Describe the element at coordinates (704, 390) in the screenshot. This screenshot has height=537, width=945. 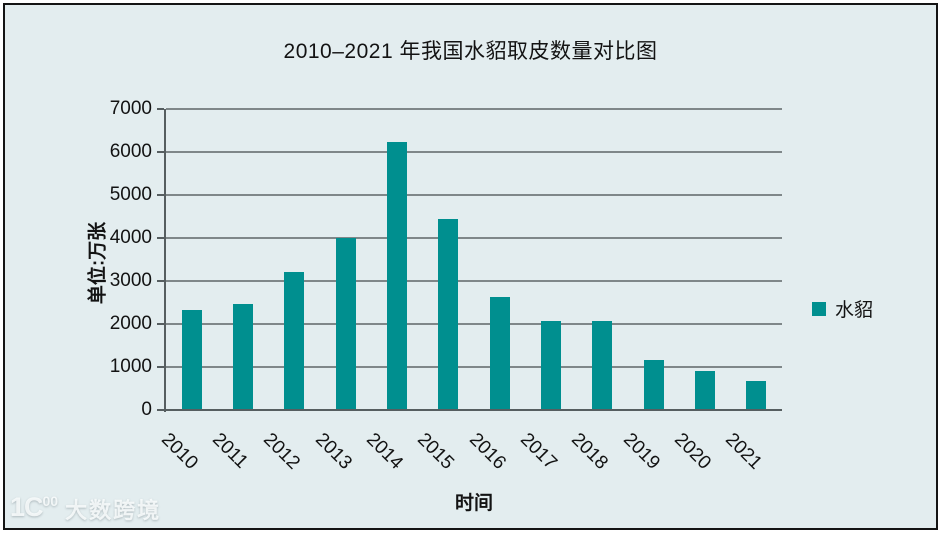
I see `bar-2020` at that location.